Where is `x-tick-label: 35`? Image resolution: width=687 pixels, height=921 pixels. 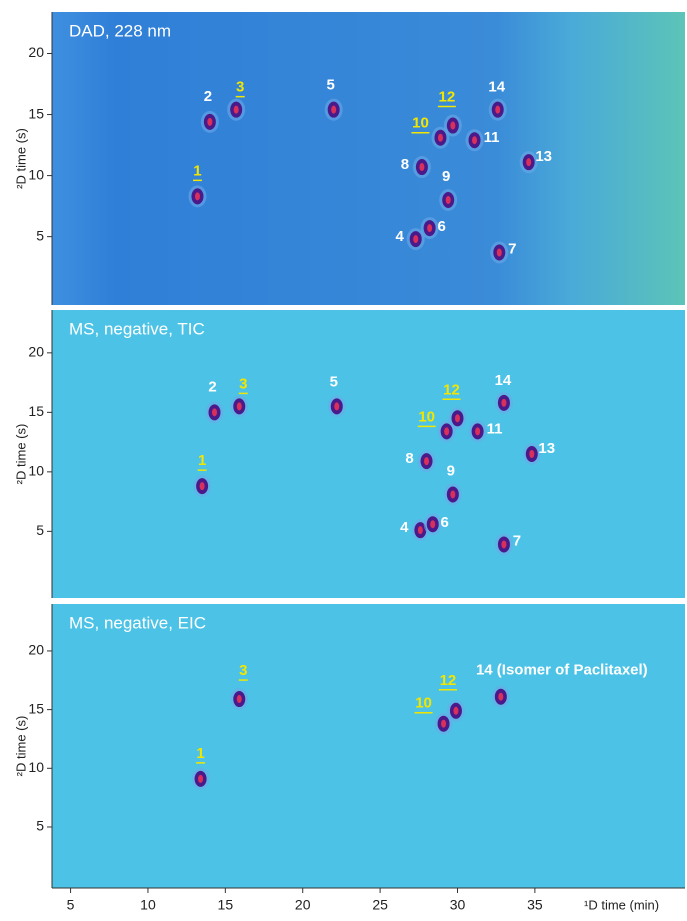
x-tick-label: 35 is located at coordinates (535, 905).